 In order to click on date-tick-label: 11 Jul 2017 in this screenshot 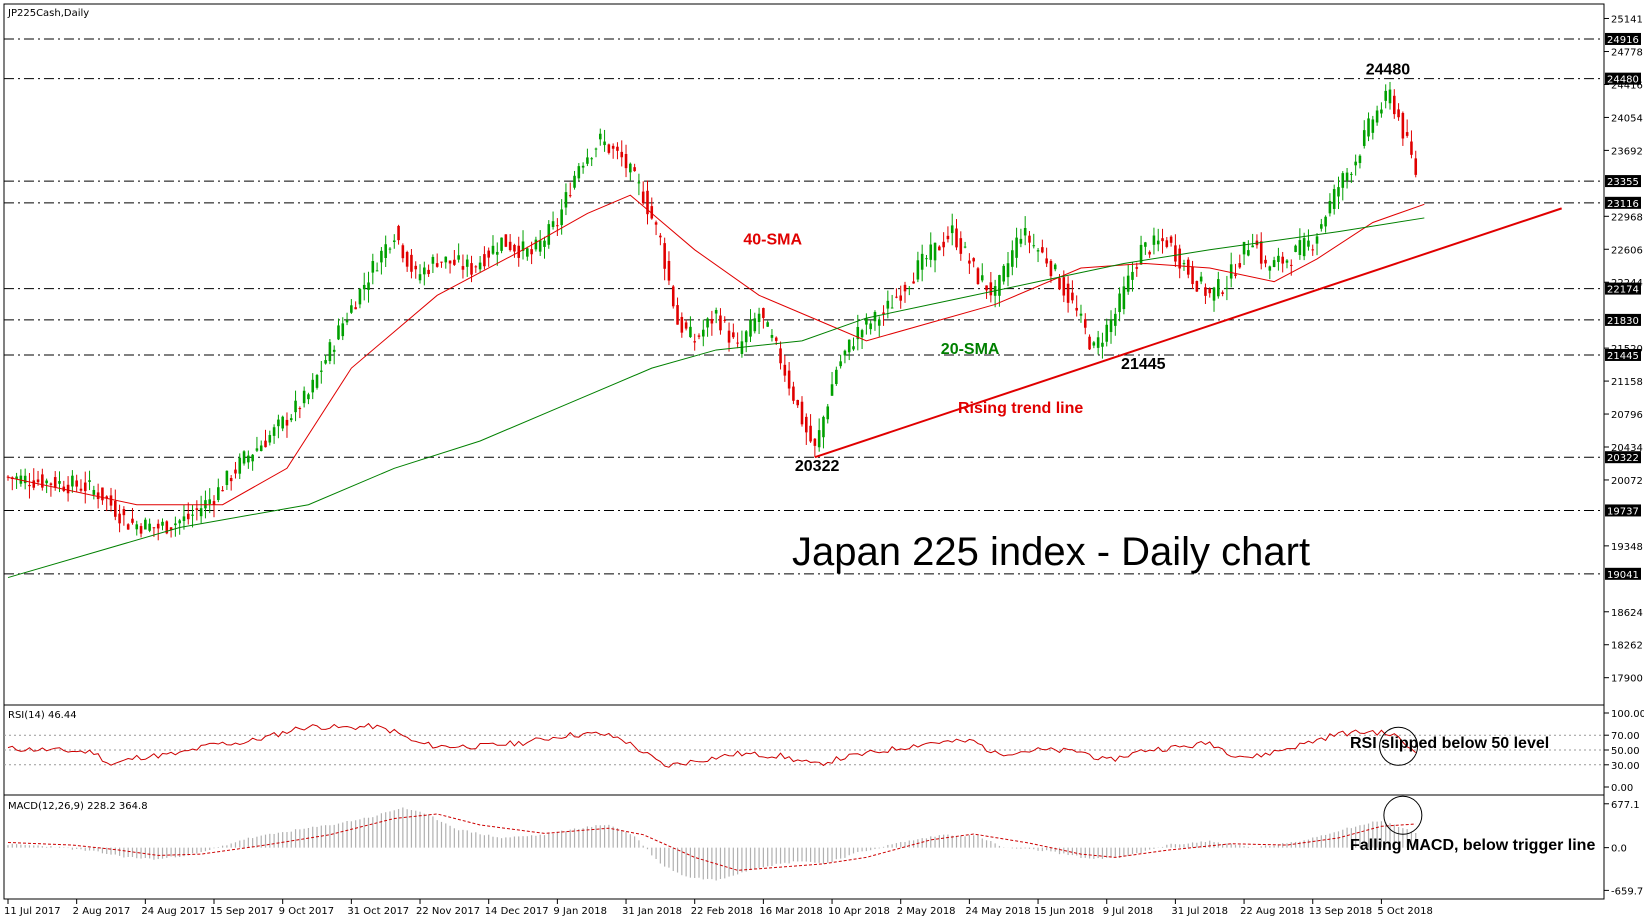, I will do `click(32, 911)`.